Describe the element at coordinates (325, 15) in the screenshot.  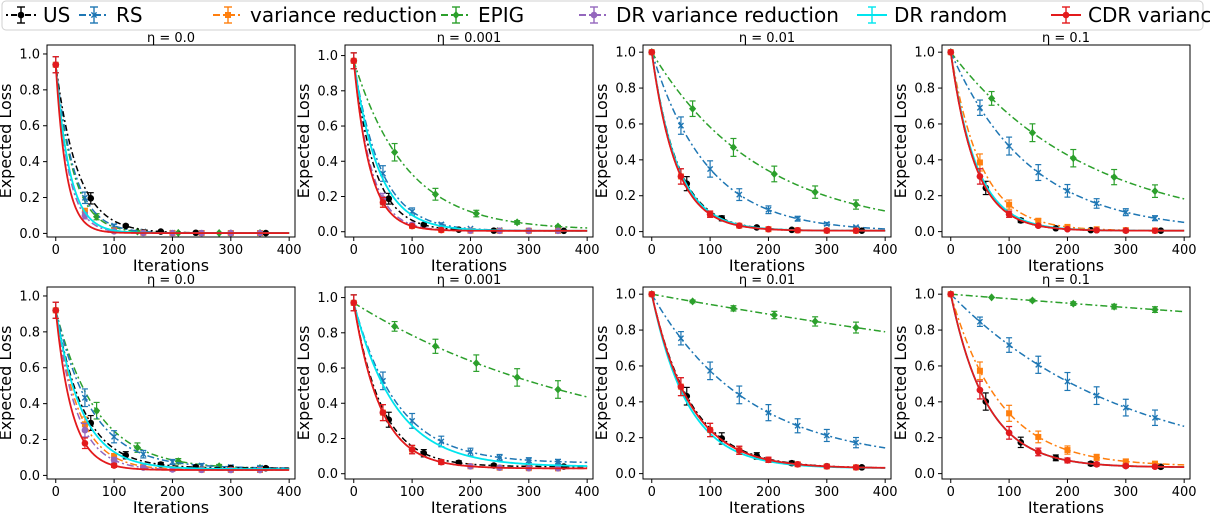
I see `legend-entry-variance-reduction: variance reduction` at that location.